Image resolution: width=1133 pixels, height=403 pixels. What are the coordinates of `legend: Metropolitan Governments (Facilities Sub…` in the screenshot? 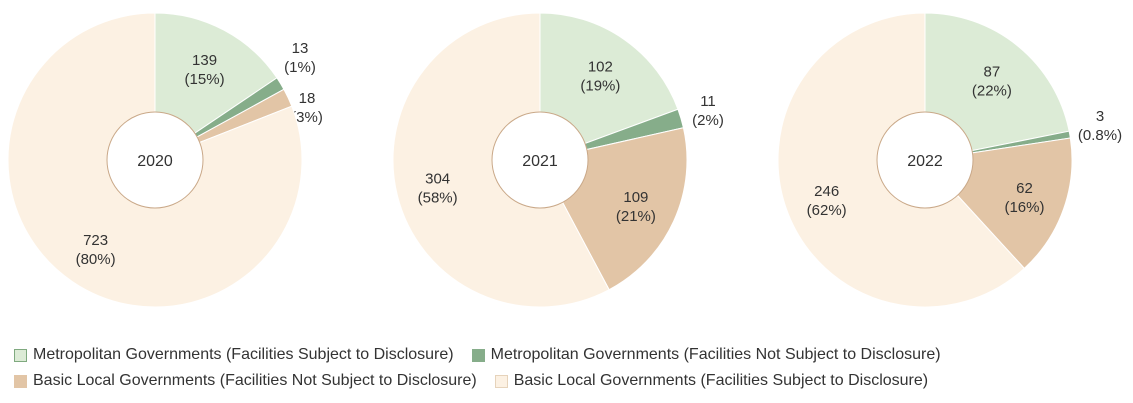 It's located at (569, 368).